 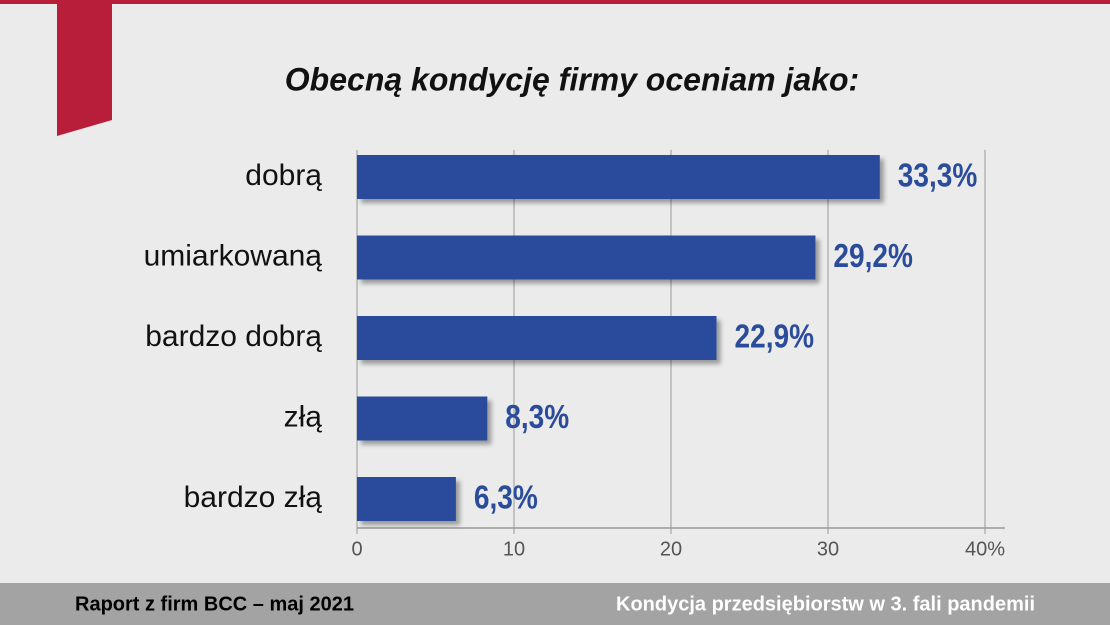 I want to click on footer-left: Raport z firm BCC – maj 2021, so click(x=214, y=604).